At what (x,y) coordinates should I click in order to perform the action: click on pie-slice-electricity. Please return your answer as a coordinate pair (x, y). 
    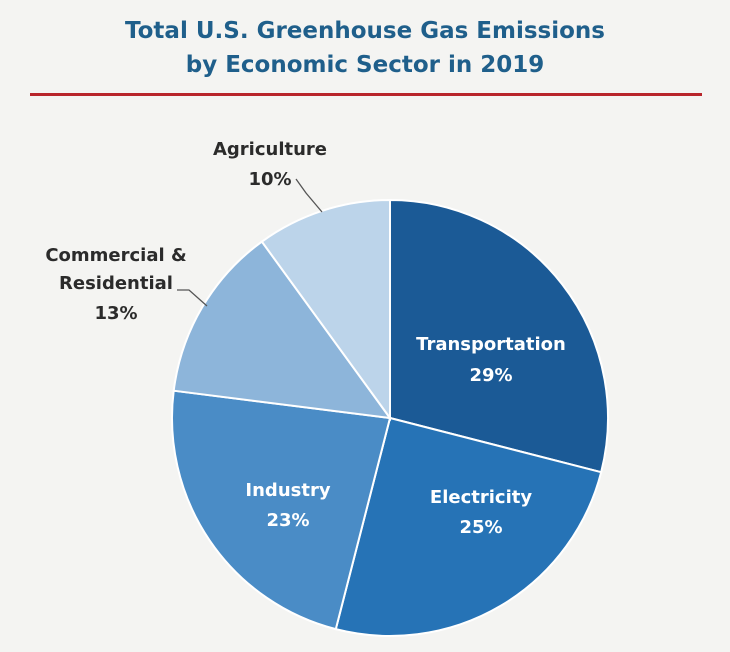
    Looking at the image, I should click on (468, 526).